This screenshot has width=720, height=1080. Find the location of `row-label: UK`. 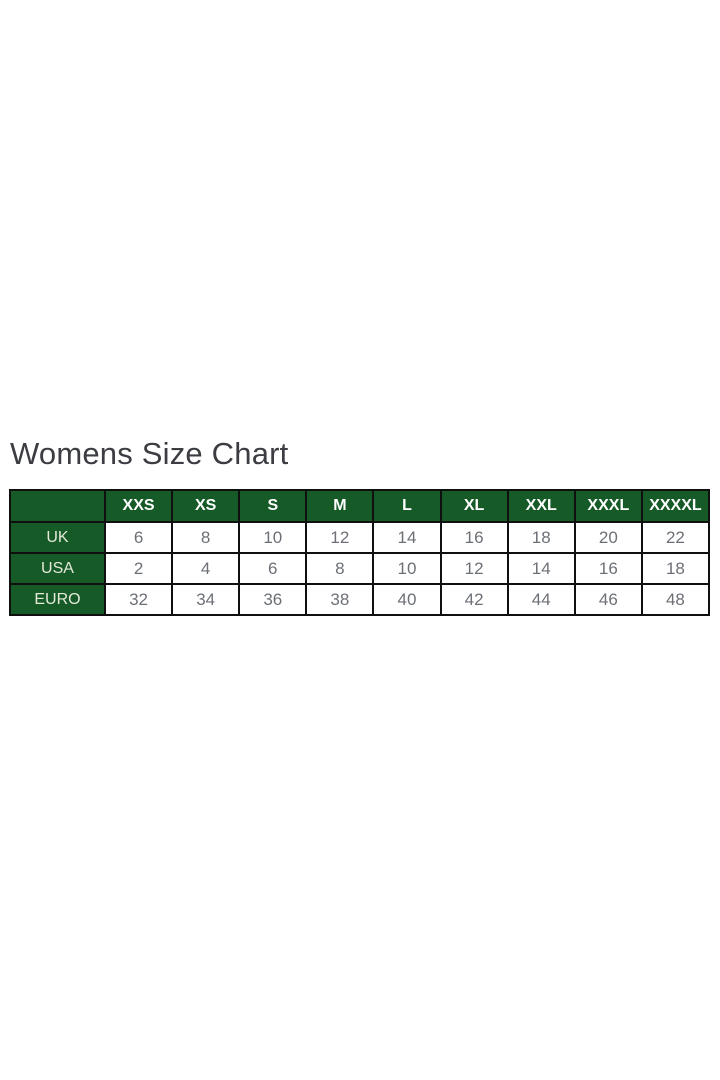

row-label: UK is located at coordinates (57, 537).